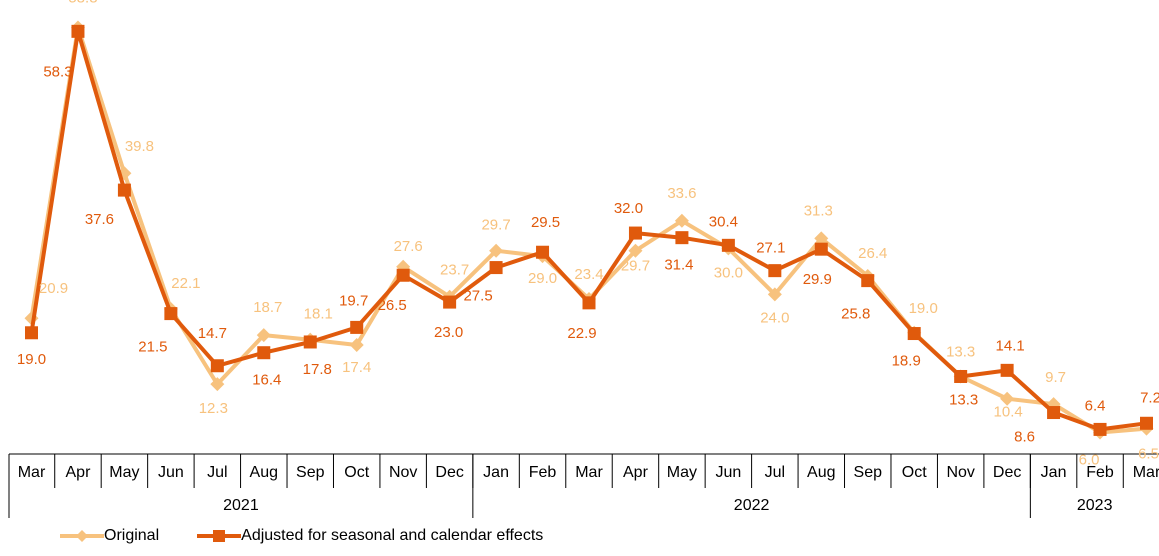 This screenshot has width=1159, height=556. Describe the element at coordinates (132, 535) in the screenshot. I see `legend-label-original: Original` at that location.